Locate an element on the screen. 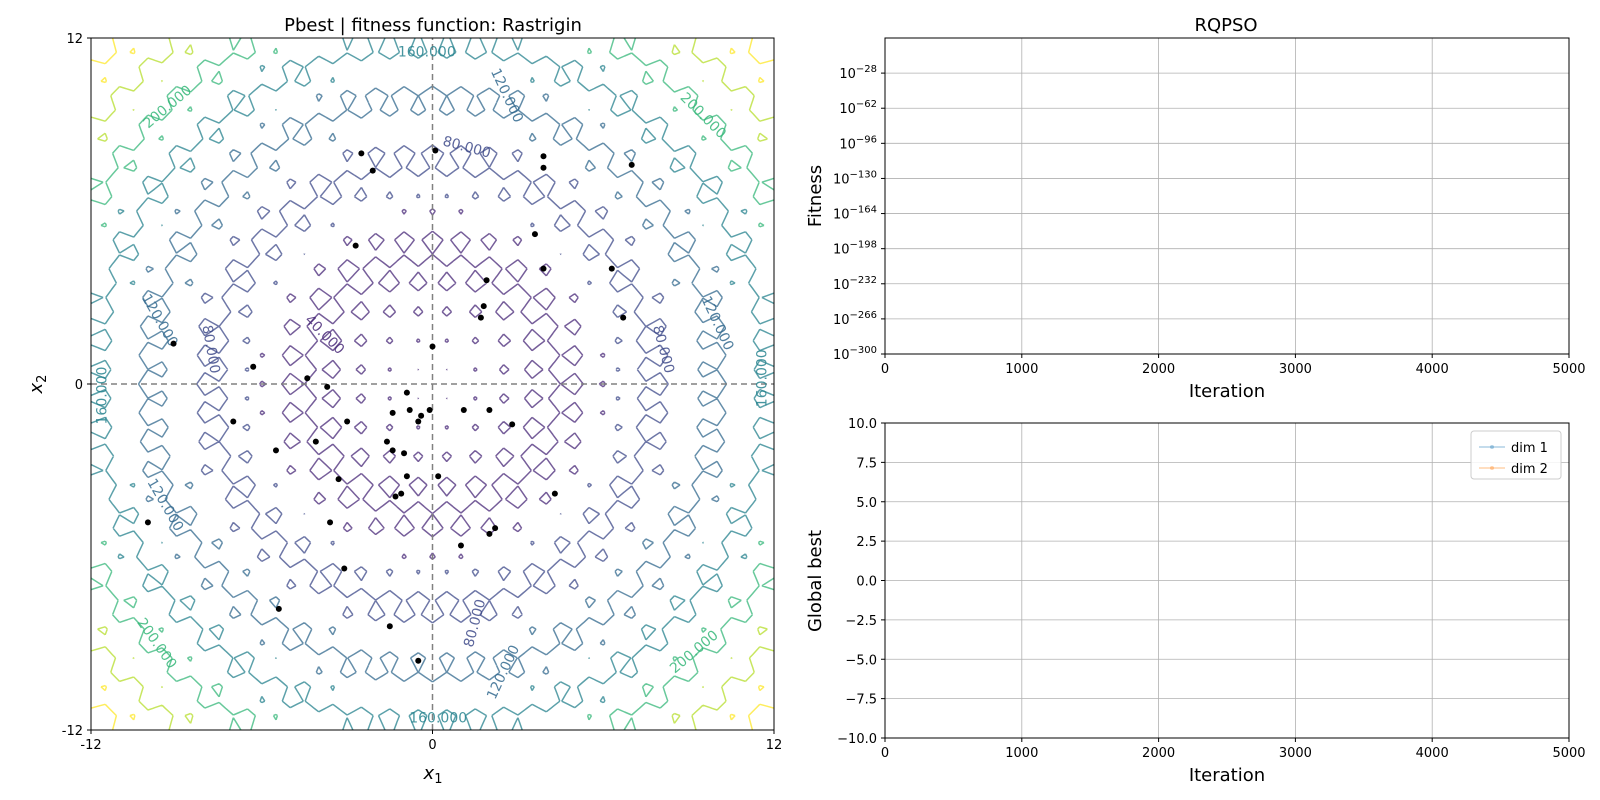 The image size is (1600, 800). y-tick-label: 0 is located at coordinates (79, 385).